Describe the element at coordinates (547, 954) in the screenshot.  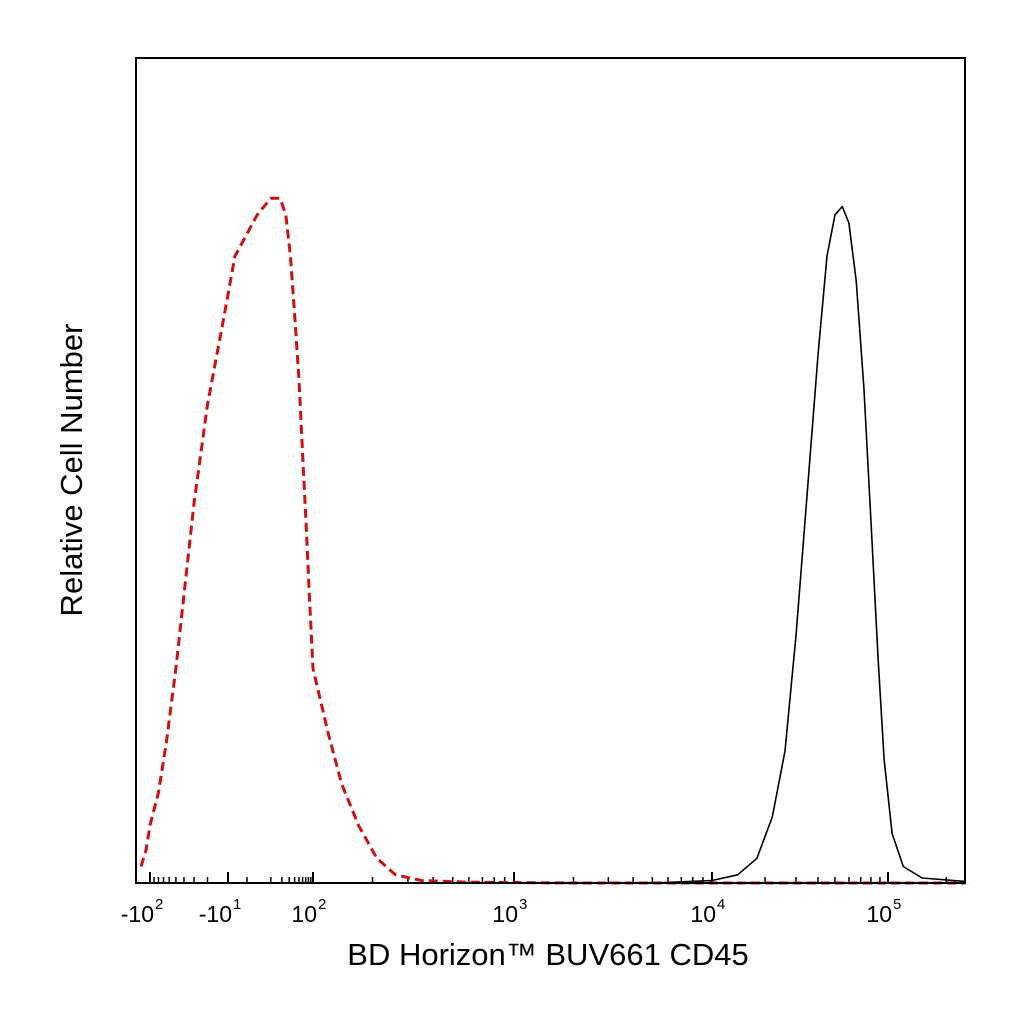
I see `x-axis-title: BD Horizon™ BUV661 CD45` at that location.